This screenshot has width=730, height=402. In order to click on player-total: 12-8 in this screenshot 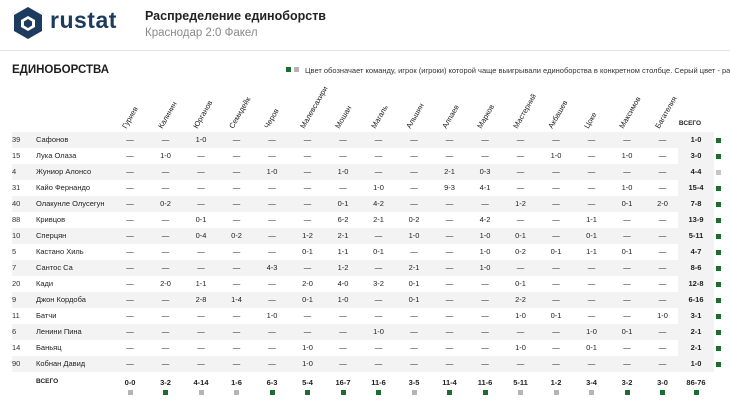, I will do `click(696, 283)`.